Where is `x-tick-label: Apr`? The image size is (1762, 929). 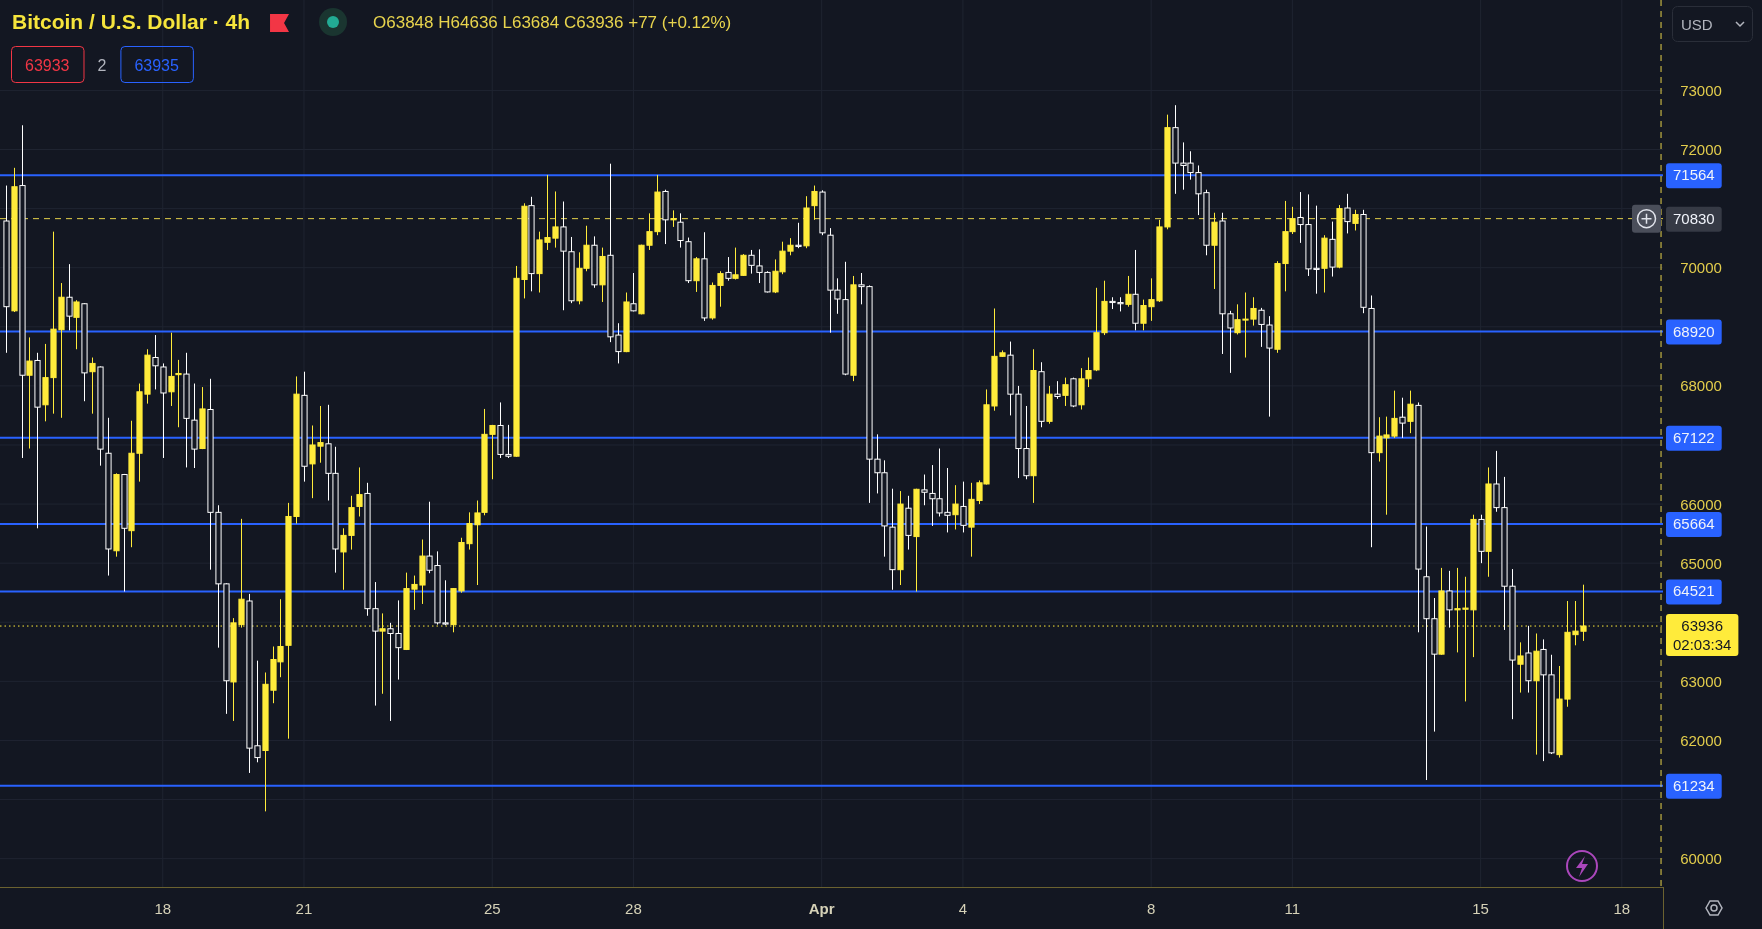
x-tick-label: Apr is located at coordinates (821, 908).